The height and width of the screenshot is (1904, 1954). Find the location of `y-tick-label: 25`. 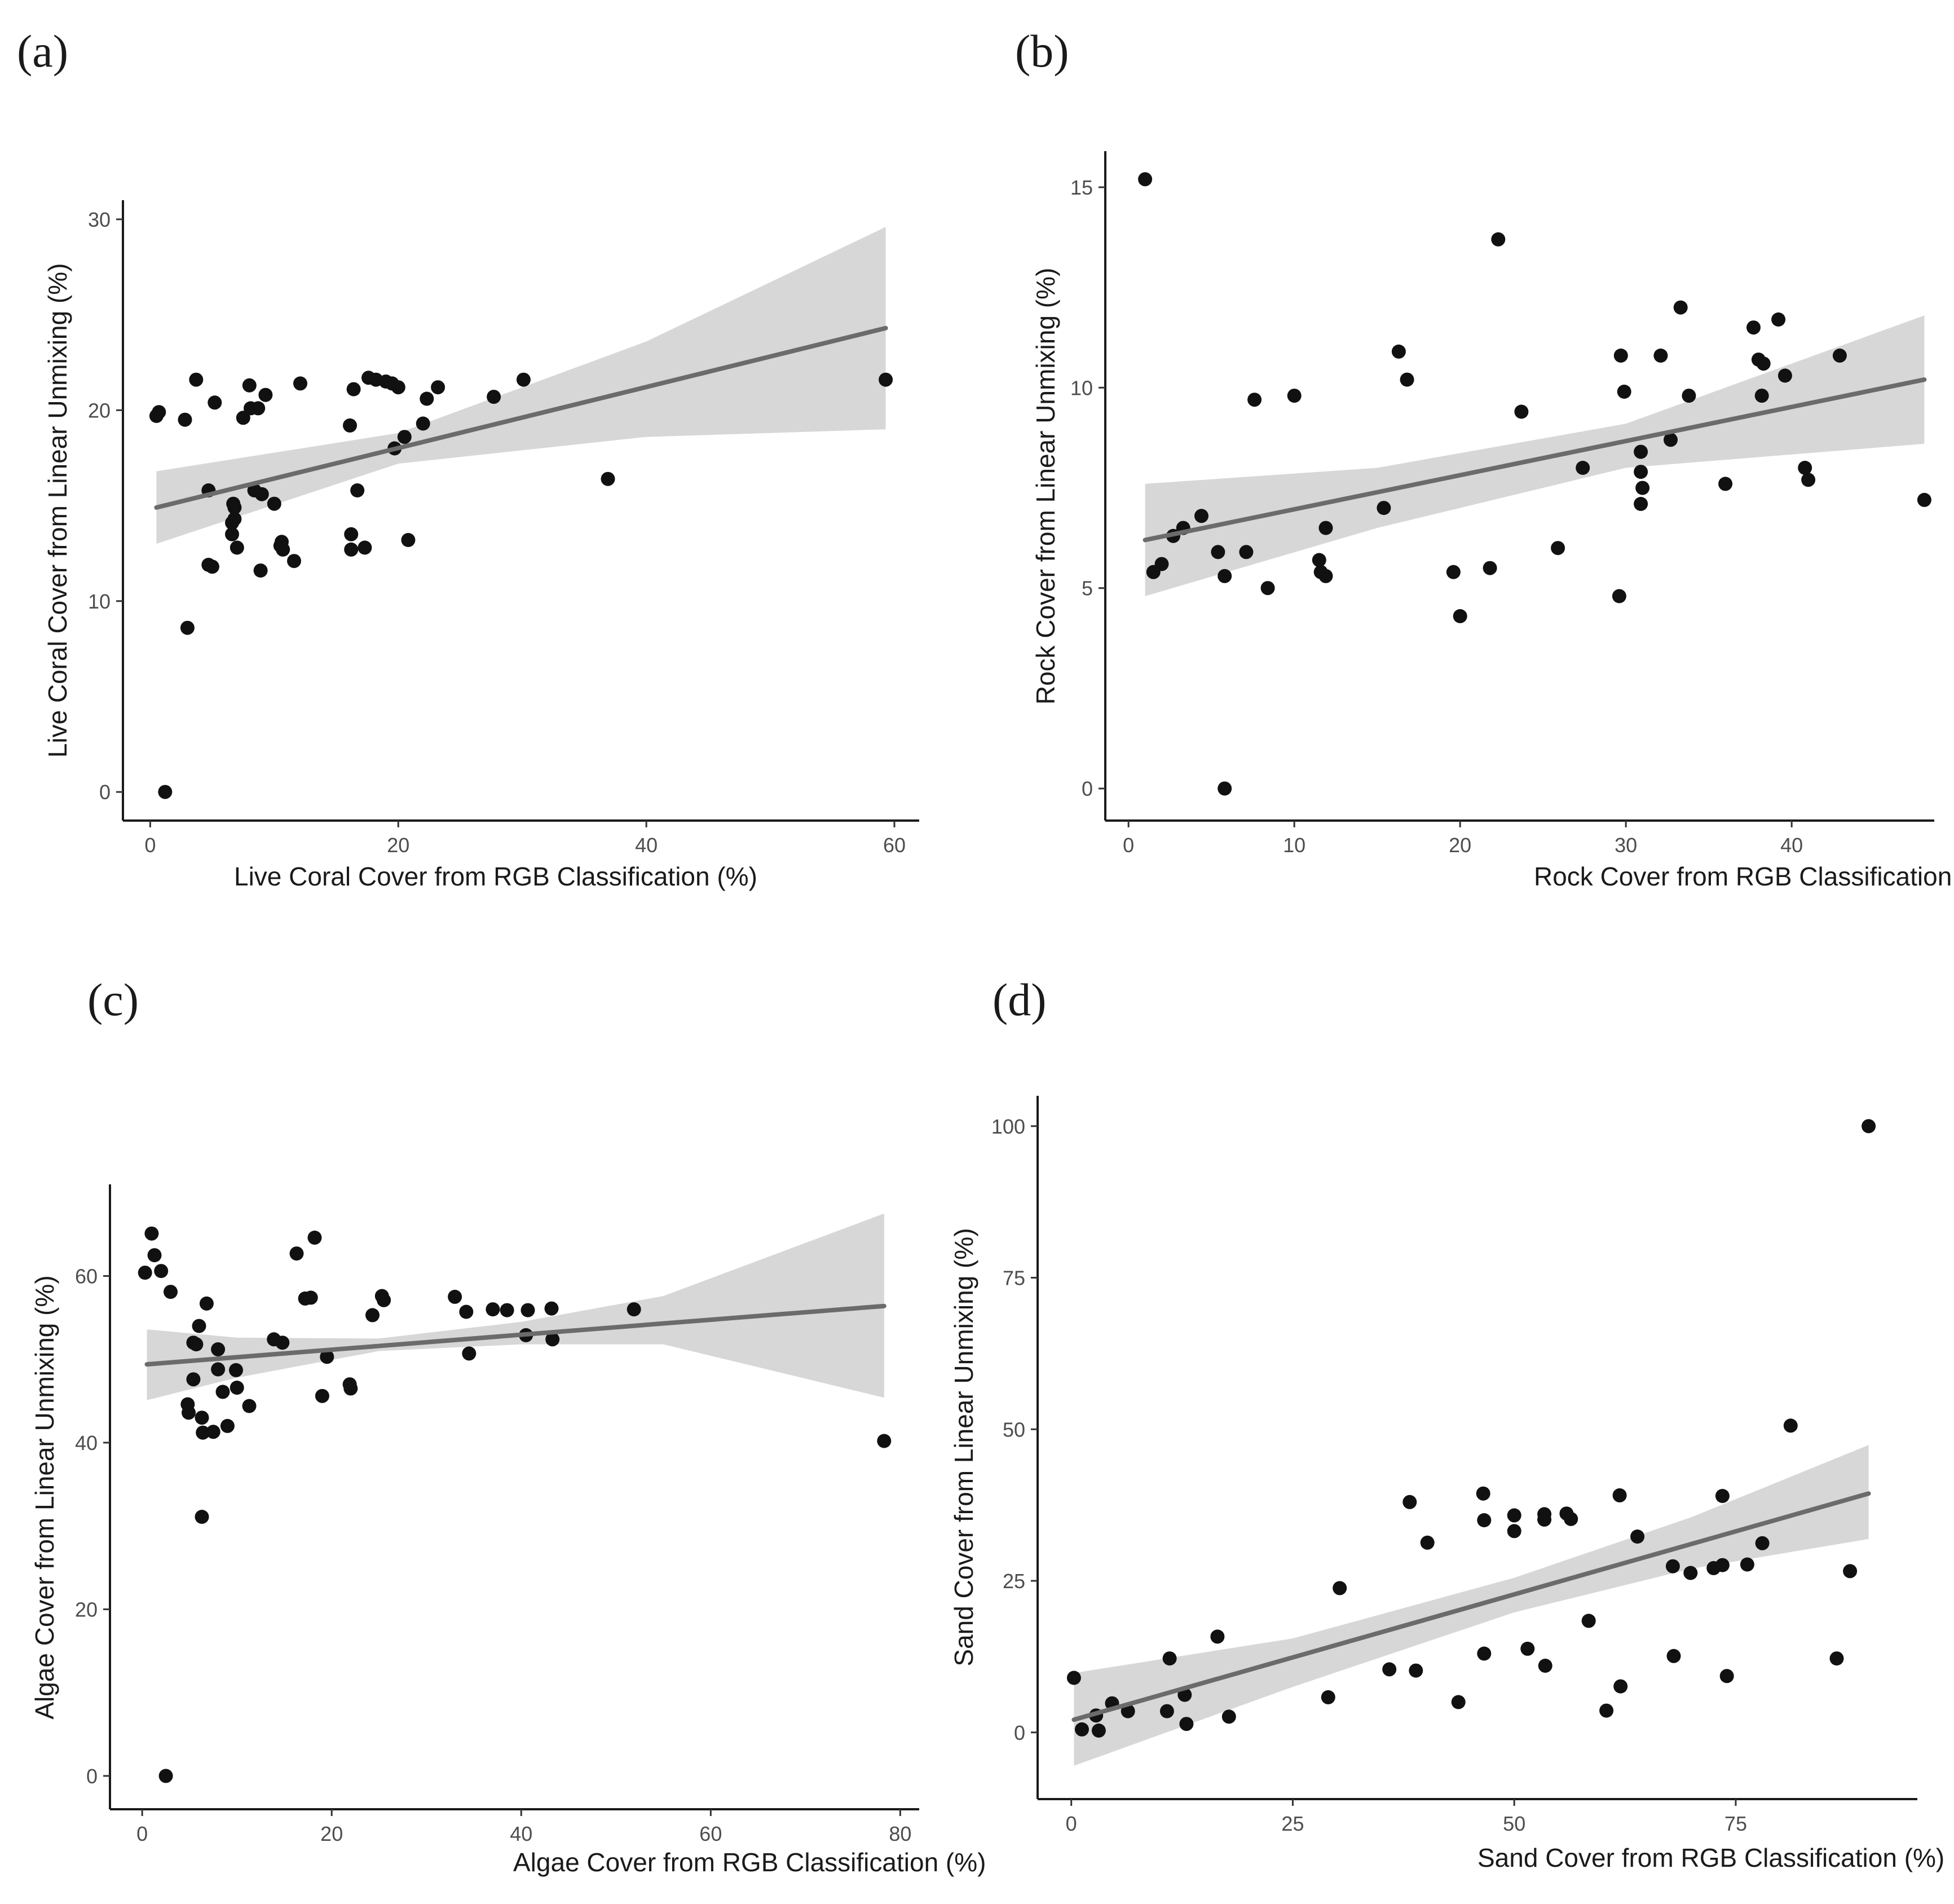

y-tick-label: 25 is located at coordinates (1014, 1581).